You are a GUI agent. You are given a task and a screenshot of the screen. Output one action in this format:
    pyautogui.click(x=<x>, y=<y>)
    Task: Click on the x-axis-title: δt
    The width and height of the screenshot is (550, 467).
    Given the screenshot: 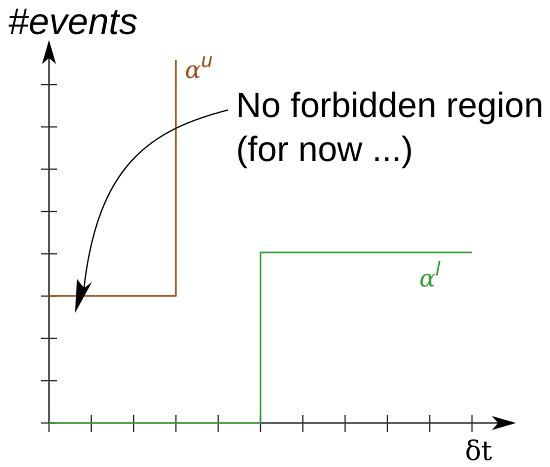 What is the action you would take?
    pyautogui.click(x=478, y=451)
    